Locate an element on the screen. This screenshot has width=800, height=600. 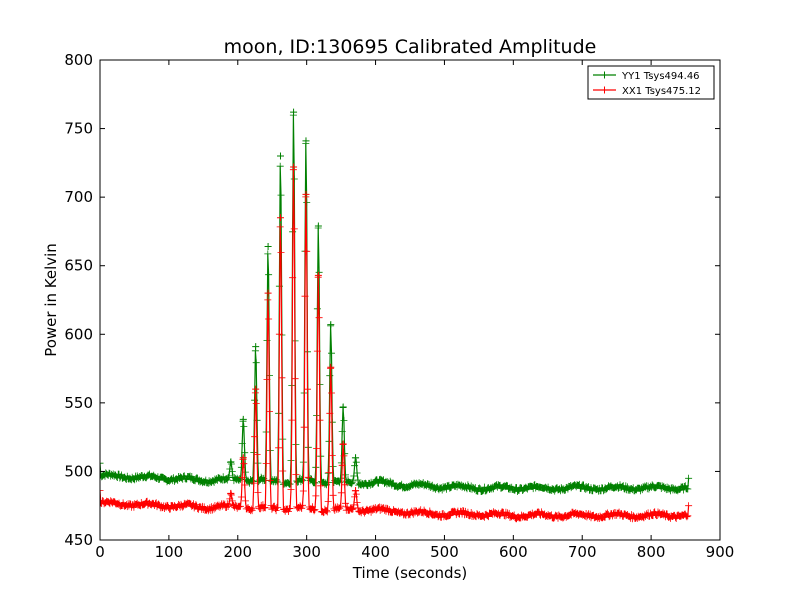
x-tick-label: 0 is located at coordinates (100, 552).